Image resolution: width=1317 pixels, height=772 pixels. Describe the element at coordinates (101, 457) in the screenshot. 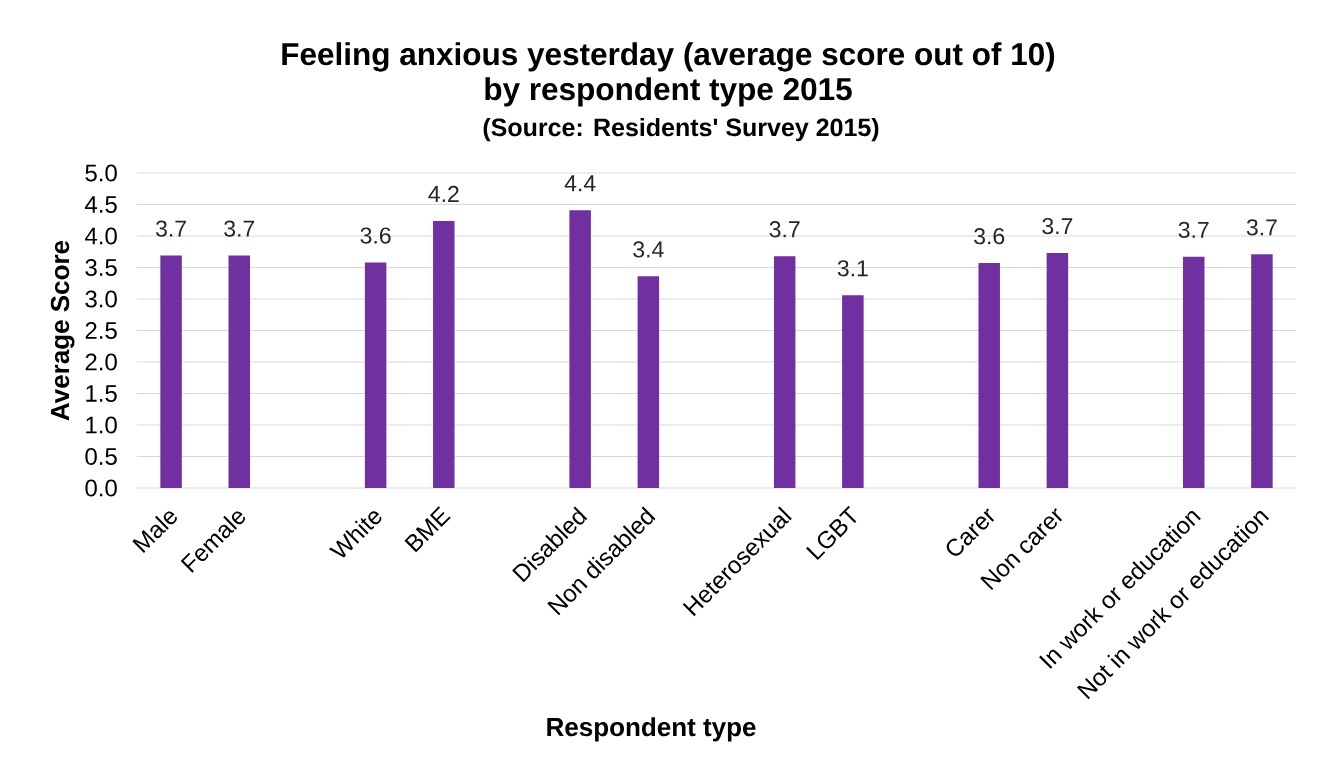

I see `y-tick-label: 0.5` at that location.